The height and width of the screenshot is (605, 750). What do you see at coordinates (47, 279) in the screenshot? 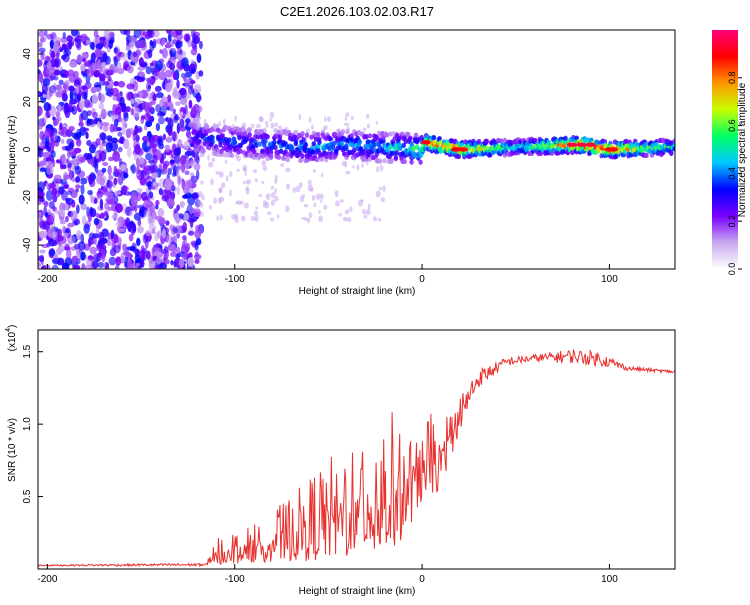
I see `spectrogram-x-tick-label: -200` at bounding box center [47, 279].